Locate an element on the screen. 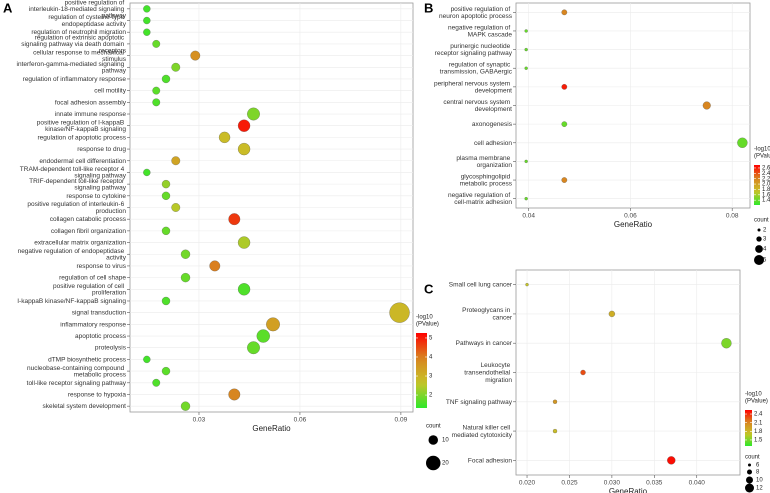  color-tick-label: 2.4 is located at coordinates (766, 174).